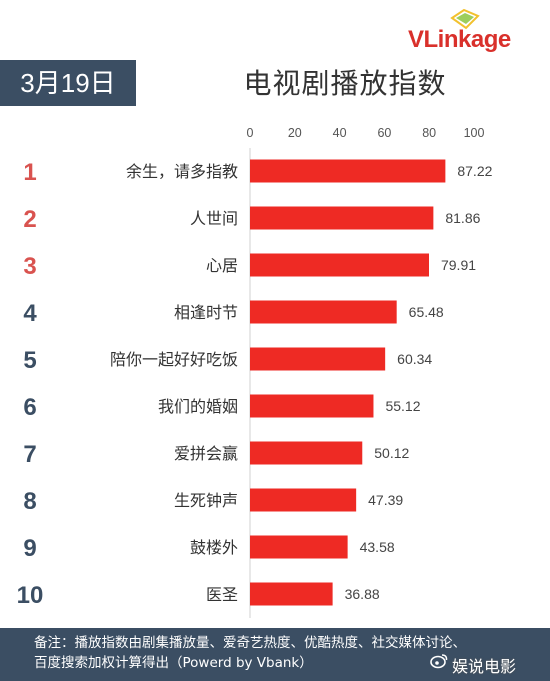  Describe the element at coordinates (174, 359) in the screenshot. I see `category-label: 陪你一起好好吃饭` at that location.